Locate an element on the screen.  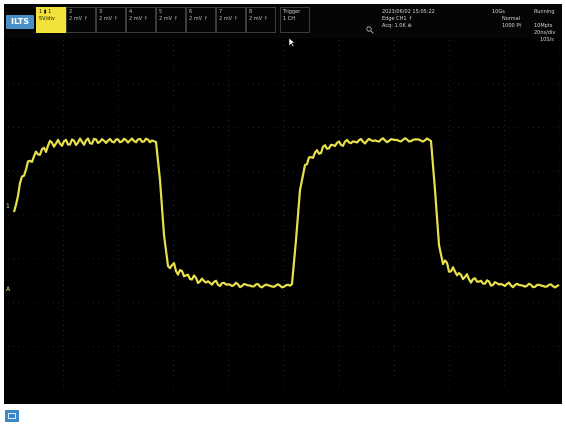
trigger-button: Trigger 1 CH is located at coordinates (295, 20).